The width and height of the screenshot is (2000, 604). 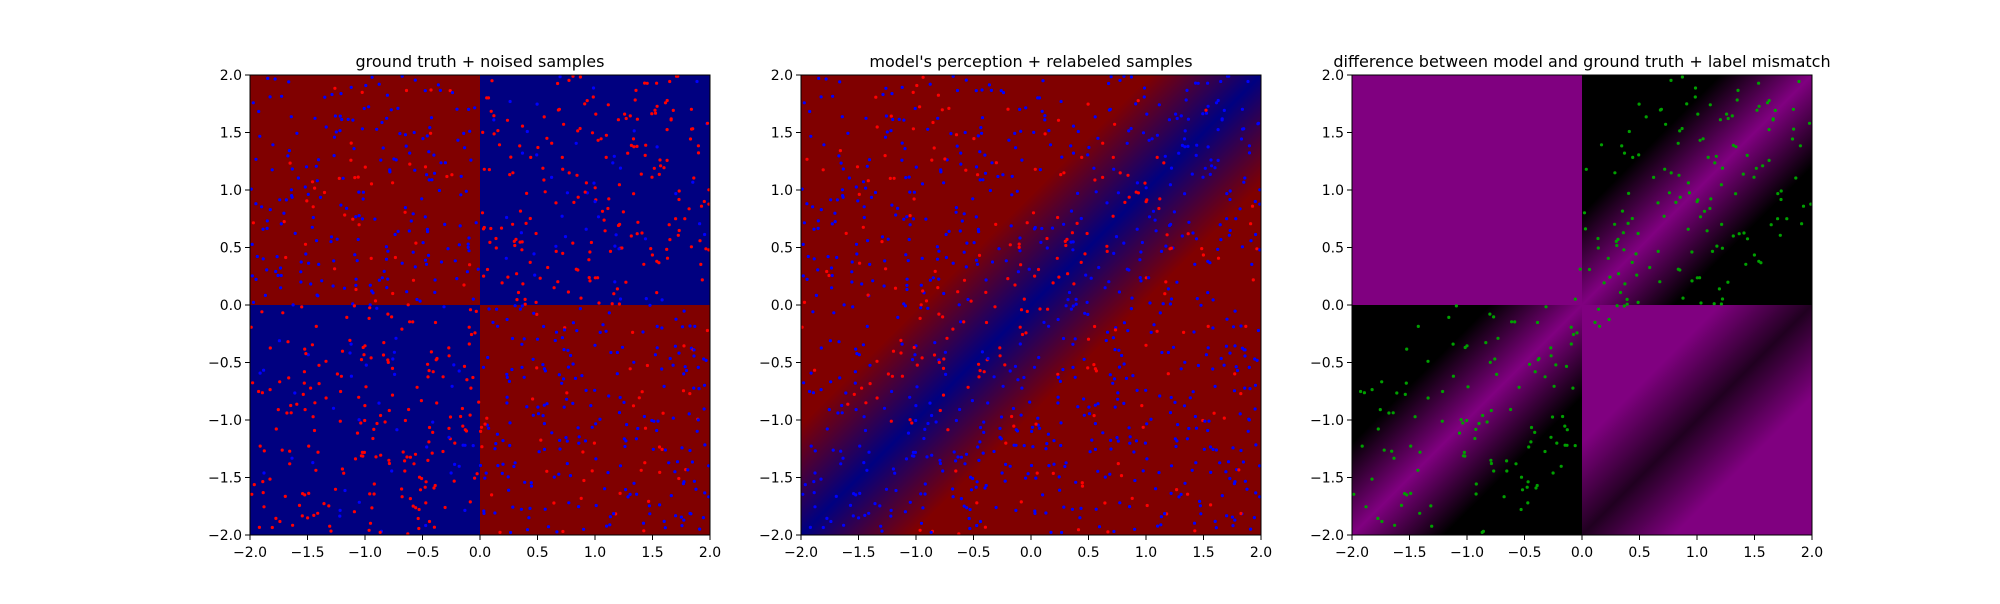 What do you see at coordinates (231, 191) in the screenshot?
I see `y-tick-label: 1.0` at bounding box center [231, 191].